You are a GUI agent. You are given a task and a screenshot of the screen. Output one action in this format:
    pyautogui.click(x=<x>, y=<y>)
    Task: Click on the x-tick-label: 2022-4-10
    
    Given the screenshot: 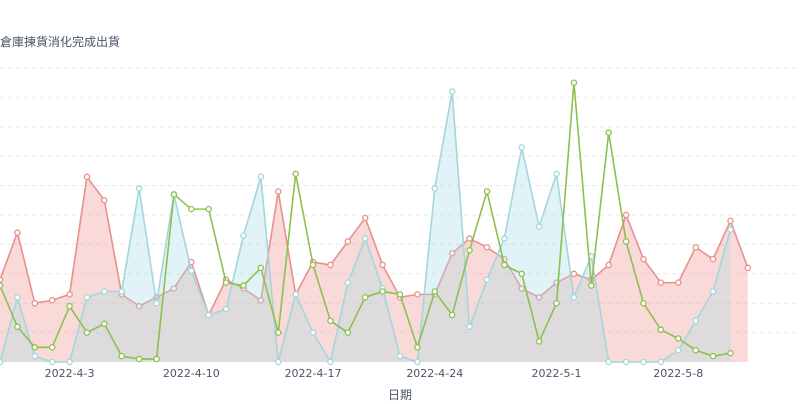 What is the action you would take?
    pyautogui.click(x=191, y=373)
    